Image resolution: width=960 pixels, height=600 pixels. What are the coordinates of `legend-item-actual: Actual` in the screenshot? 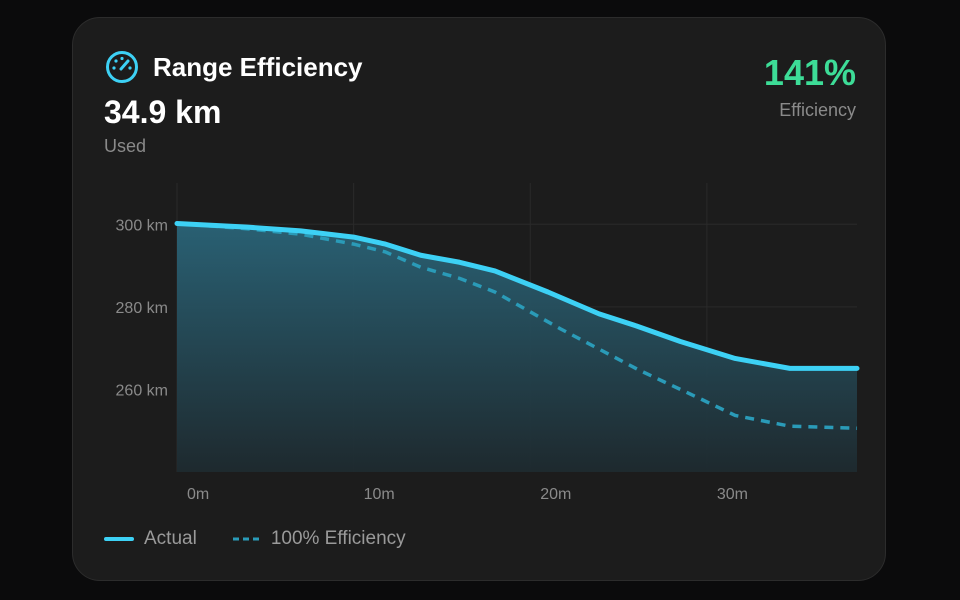 It's located at (150, 539).